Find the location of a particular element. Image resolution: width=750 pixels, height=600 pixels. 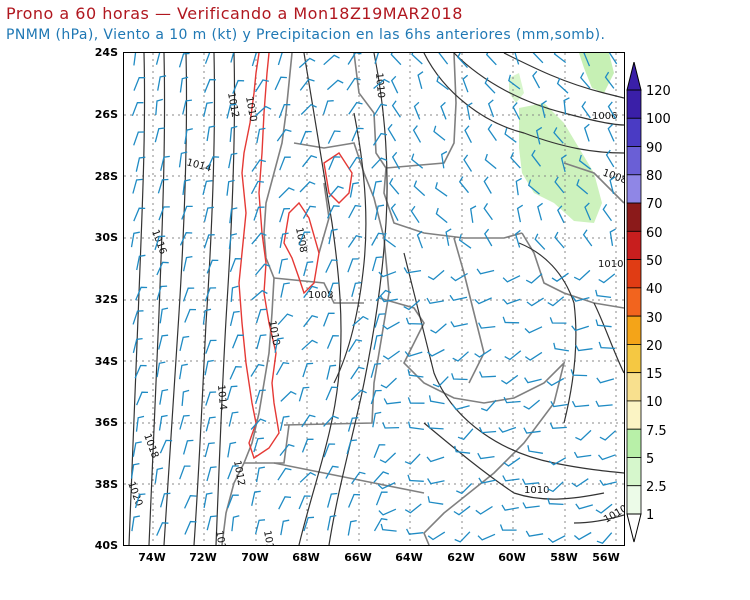

lon-label: 66W is located at coordinates (358, 557).